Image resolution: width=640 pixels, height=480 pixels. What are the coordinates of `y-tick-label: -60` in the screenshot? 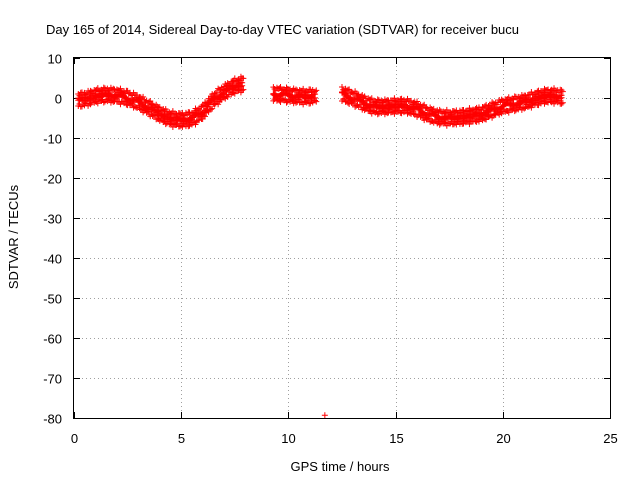 It's located at (52, 339).